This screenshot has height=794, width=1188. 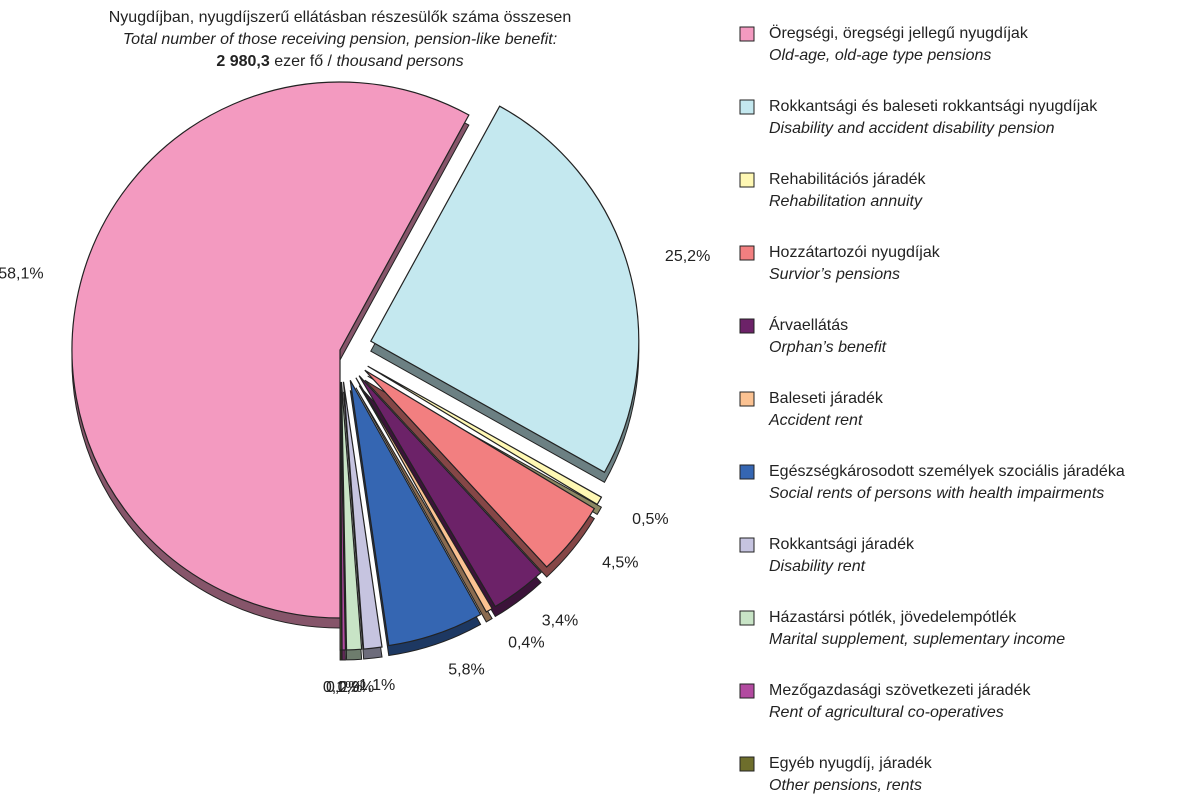 I want to click on data-label: 4,5%, so click(x=620, y=563).